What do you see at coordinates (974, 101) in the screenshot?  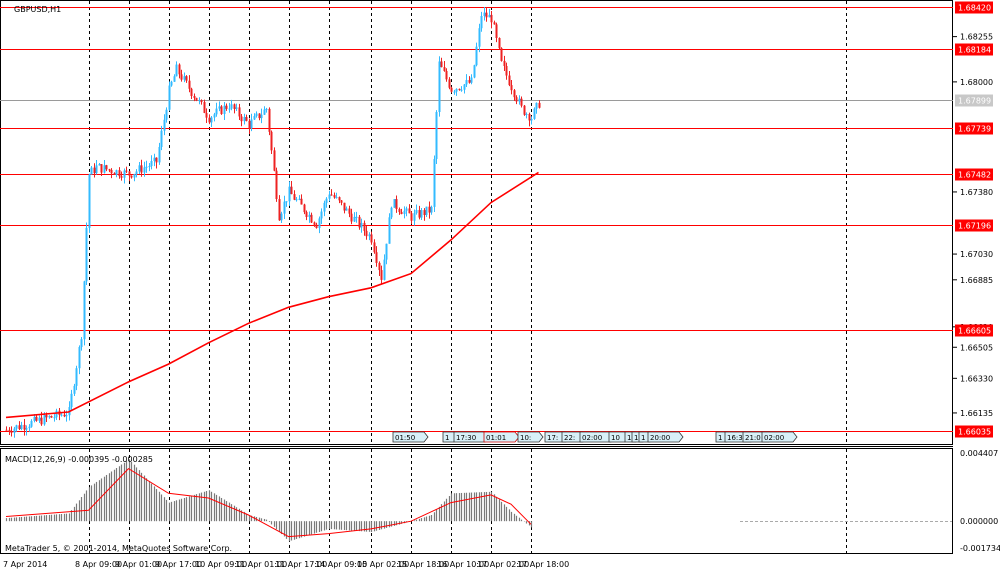 I see `current-price-label: 1.67899` at bounding box center [974, 101].